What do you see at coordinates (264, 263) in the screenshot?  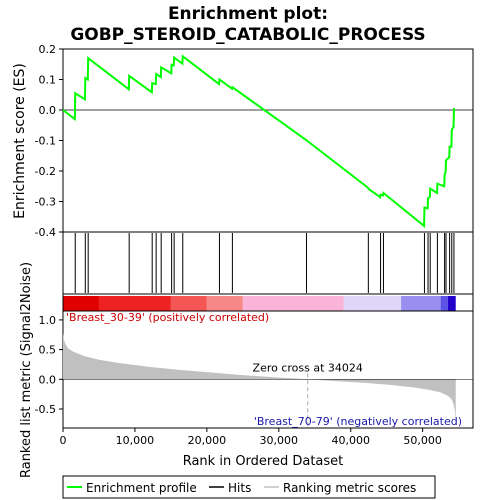 I see `hits-group` at bounding box center [264, 263].